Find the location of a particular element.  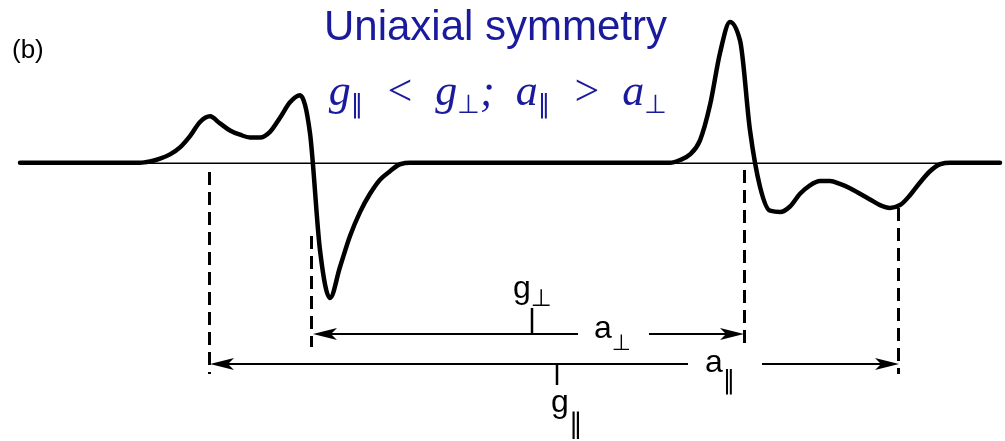

text: g$_{∥}$ is located at coordinates (567, 411).